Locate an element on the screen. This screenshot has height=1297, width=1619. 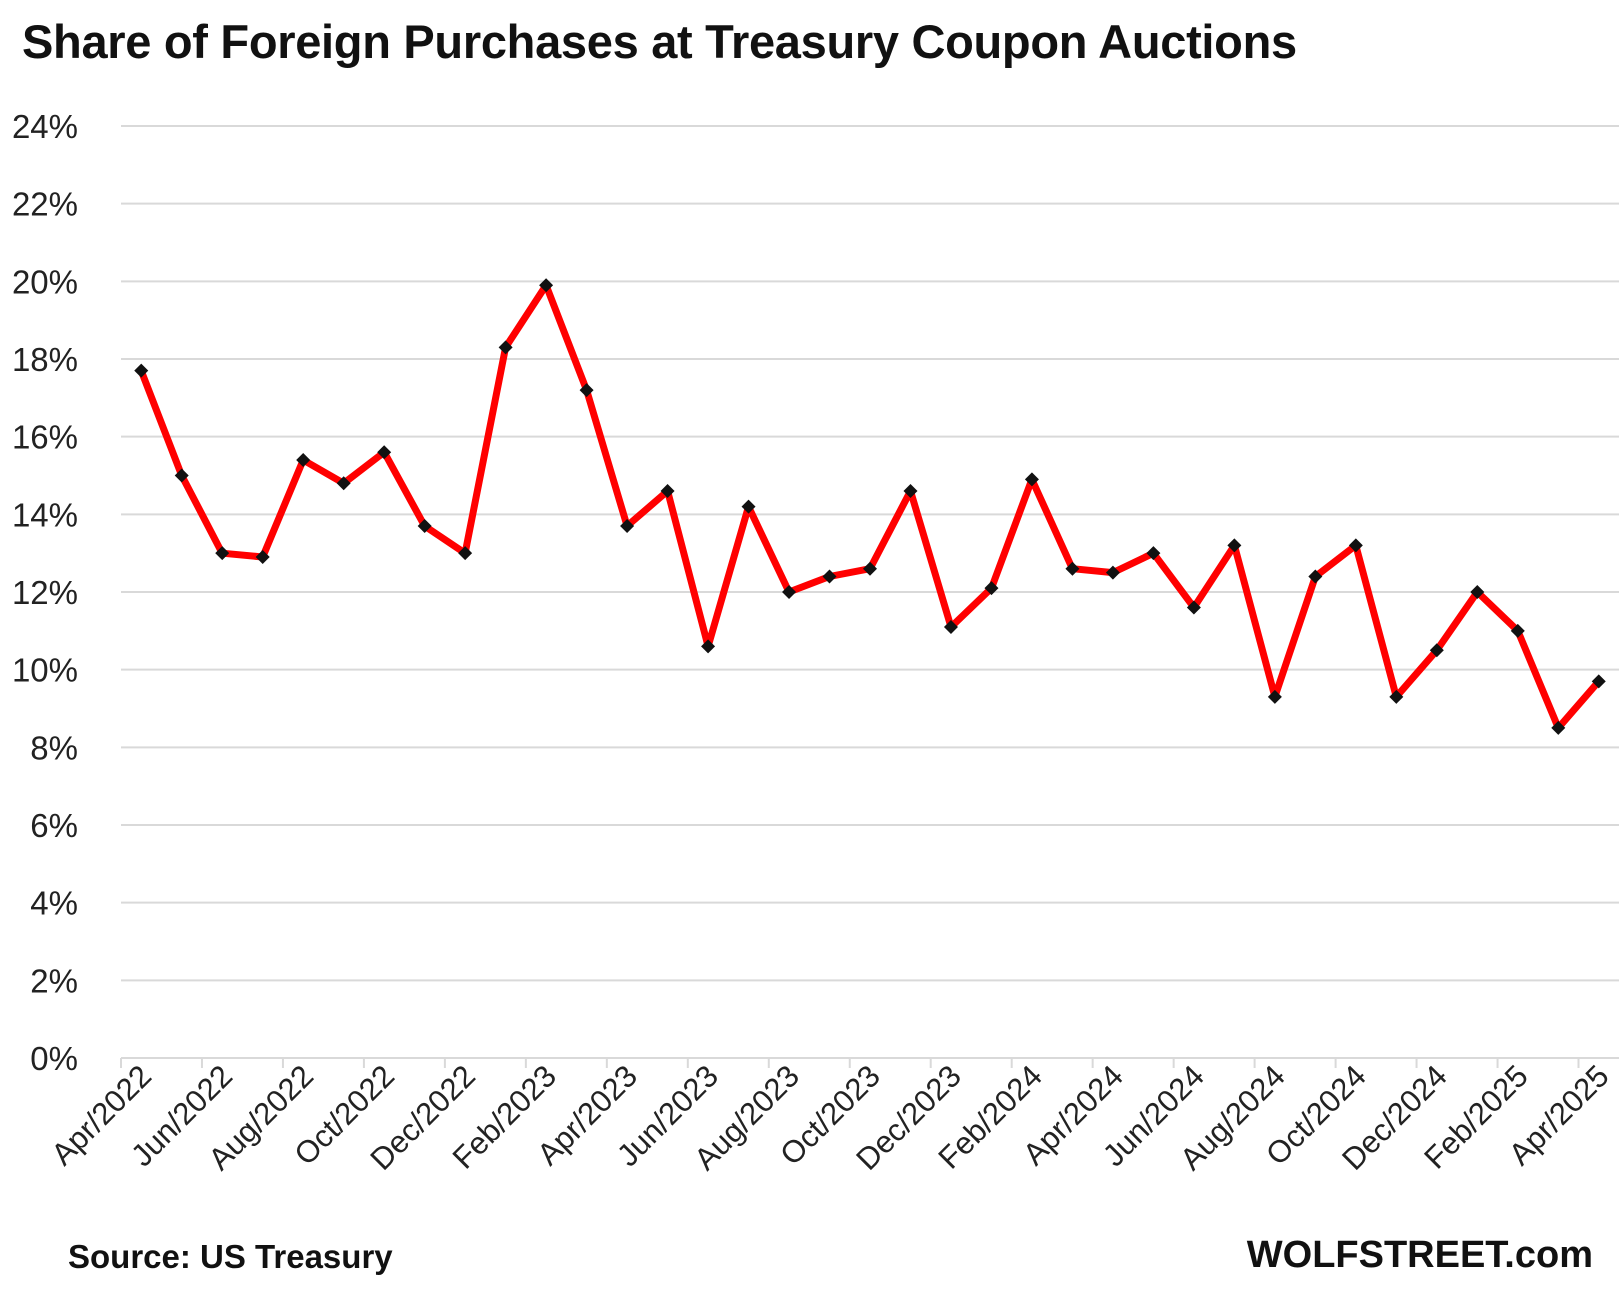
y-axis-labels: 0% 2% 4% 6% 8% 10% 12% 14% 16% 18% 20% 22% 24% is located at coordinates (45, 592).